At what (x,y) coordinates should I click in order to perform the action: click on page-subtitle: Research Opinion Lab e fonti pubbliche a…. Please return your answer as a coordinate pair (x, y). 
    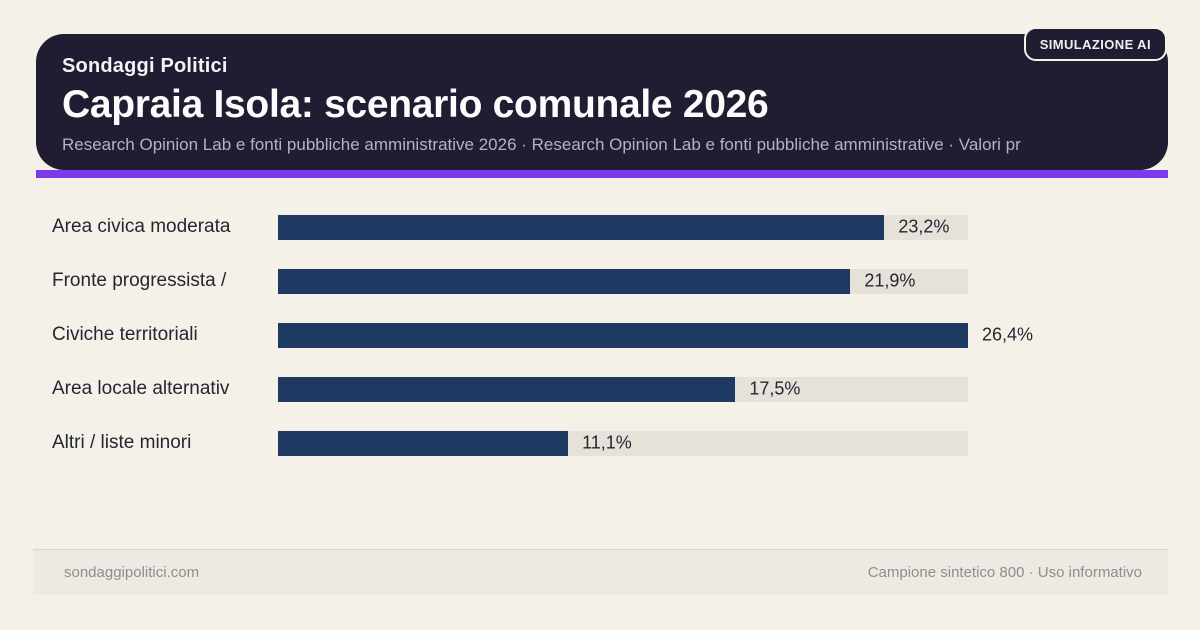
    Looking at the image, I should click on (541, 144).